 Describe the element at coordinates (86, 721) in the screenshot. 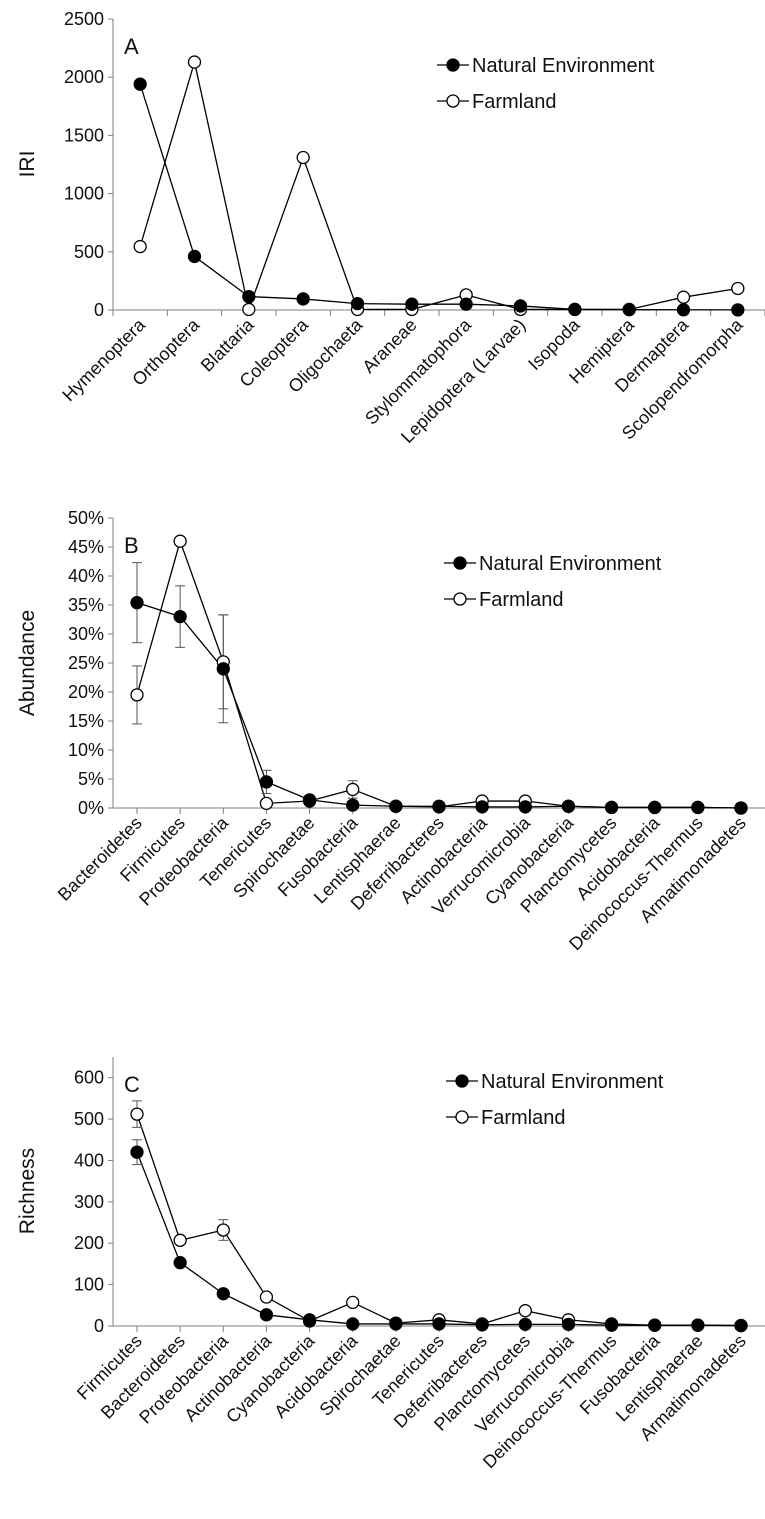

I see `y-tick-label: 15%` at that location.